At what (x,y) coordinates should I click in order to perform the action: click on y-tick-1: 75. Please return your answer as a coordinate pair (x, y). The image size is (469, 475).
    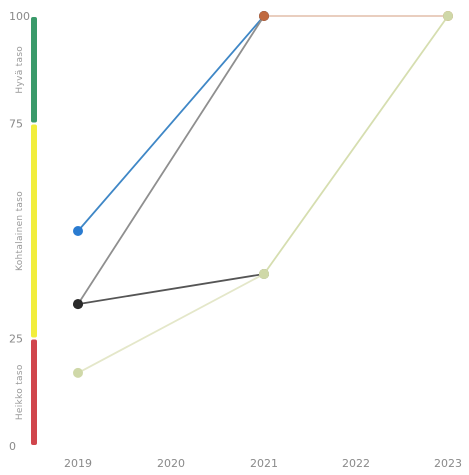
    Looking at the image, I should click on (16, 124).